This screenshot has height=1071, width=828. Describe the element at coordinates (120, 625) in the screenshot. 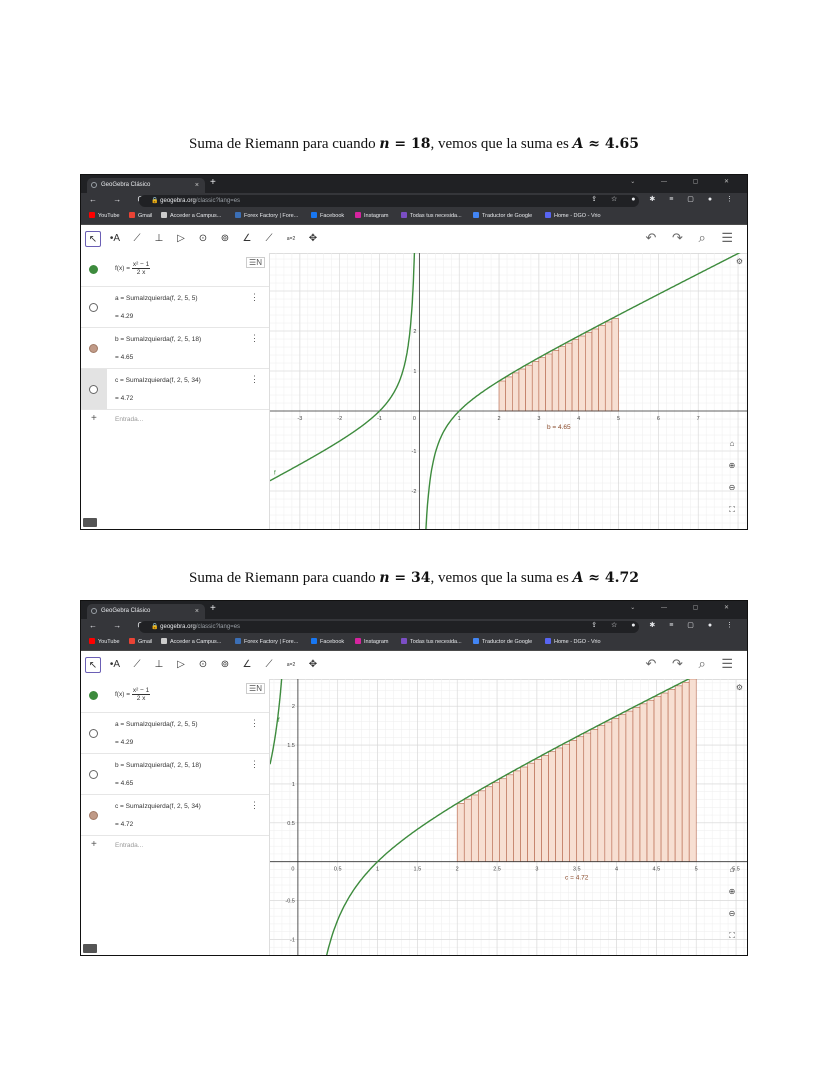

I see `nav-buttons: ← → C` at that location.